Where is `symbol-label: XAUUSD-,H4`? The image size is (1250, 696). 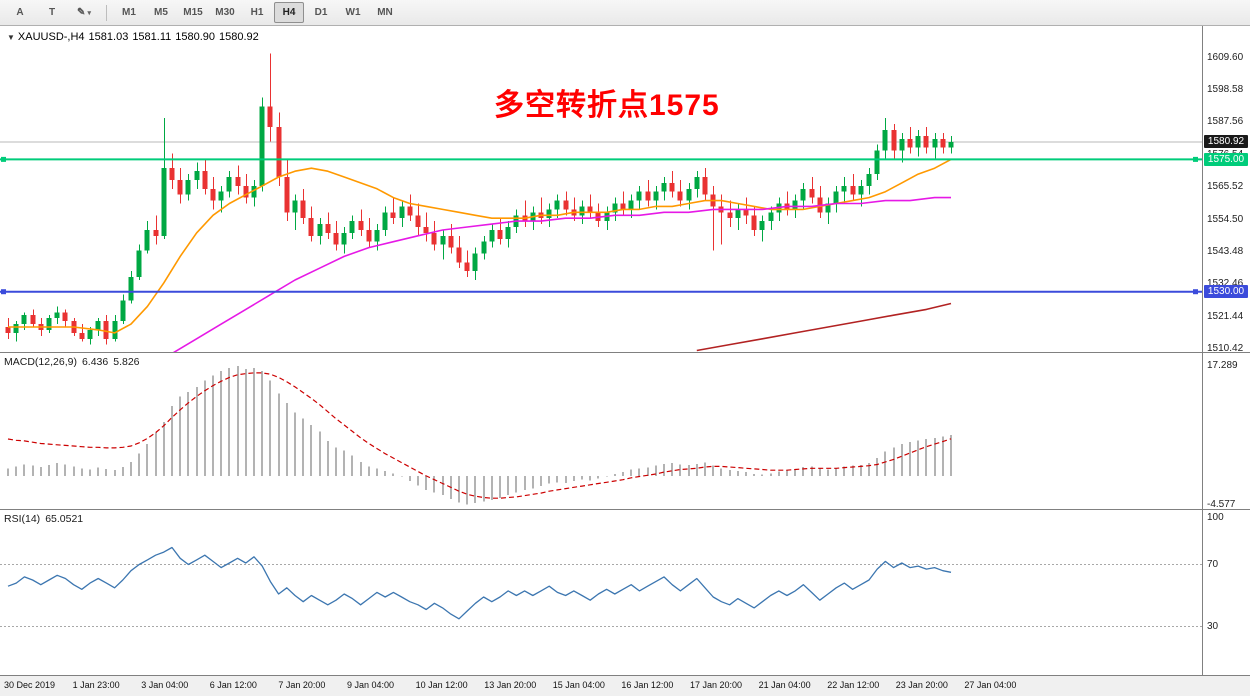
symbol-label: XAUUSD-,H4 is located at coordinates (51, 37).